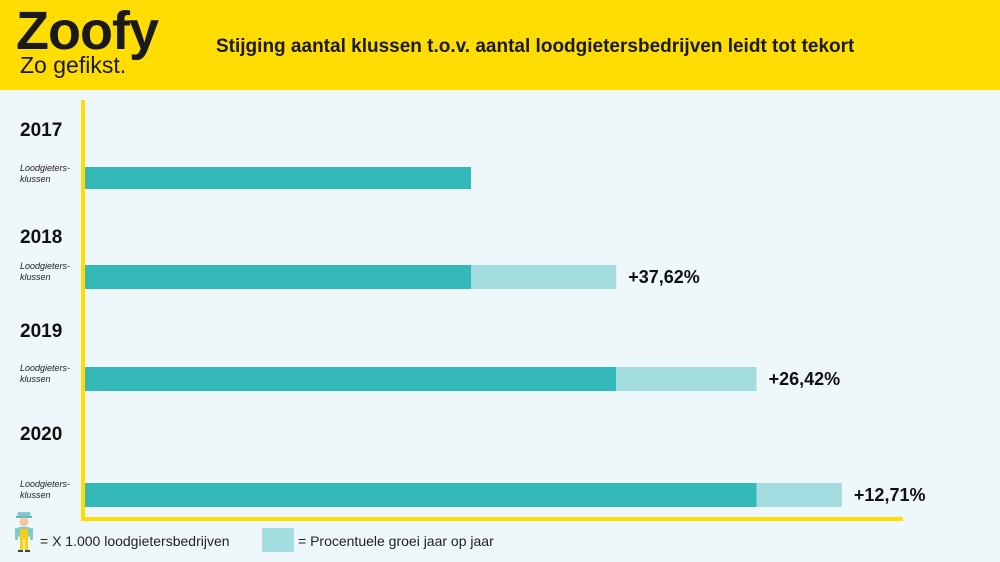  What do you see at coordinates (890, 495) in the screenshot?
I see `growth-label: +12,71%` at bounding box center [890, 495].